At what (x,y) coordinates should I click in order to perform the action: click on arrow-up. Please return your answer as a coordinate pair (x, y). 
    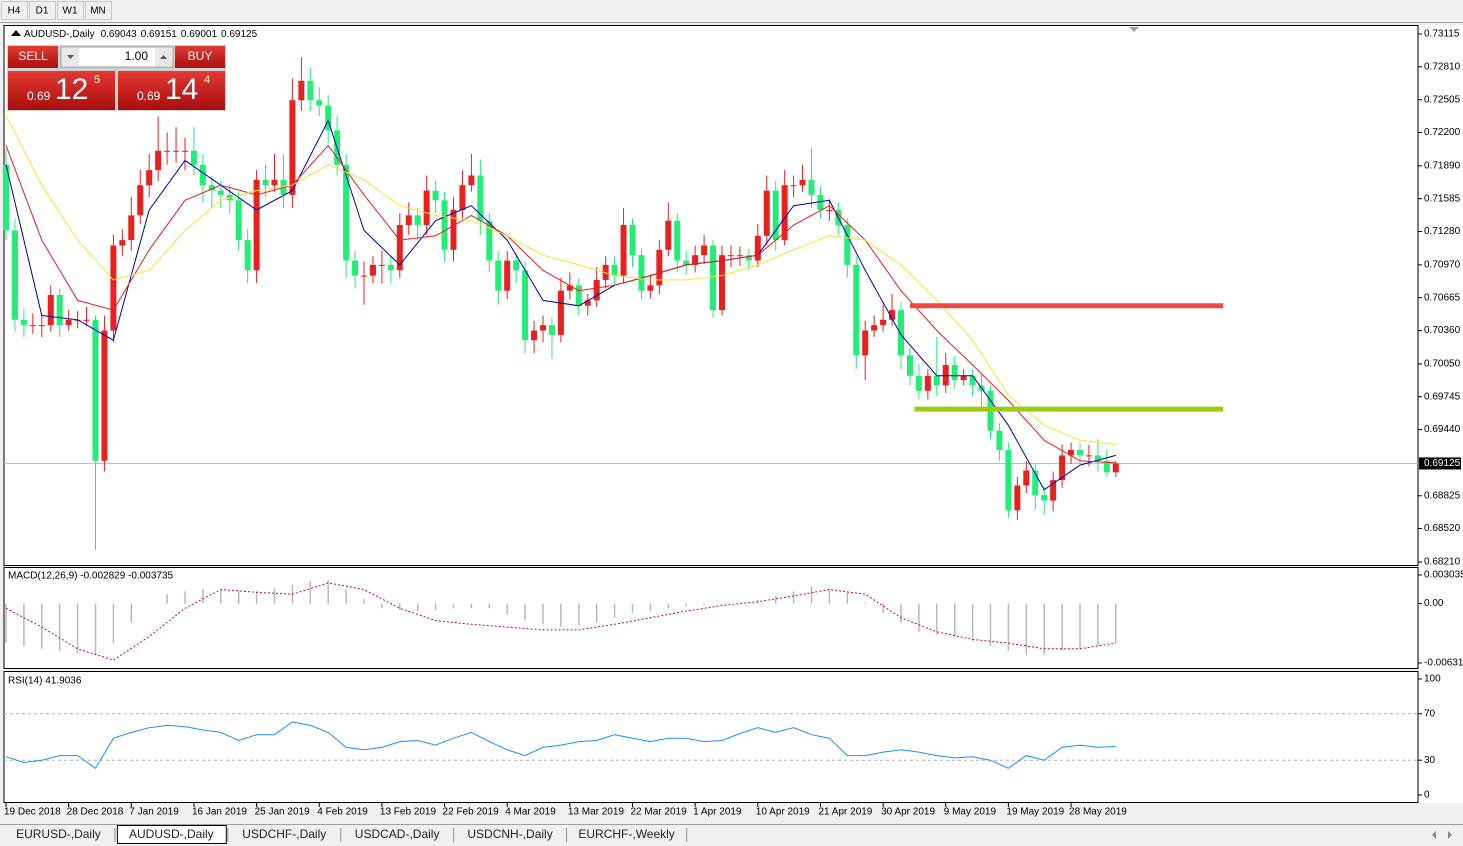
    Looking at the image, I should click on (163, 57).